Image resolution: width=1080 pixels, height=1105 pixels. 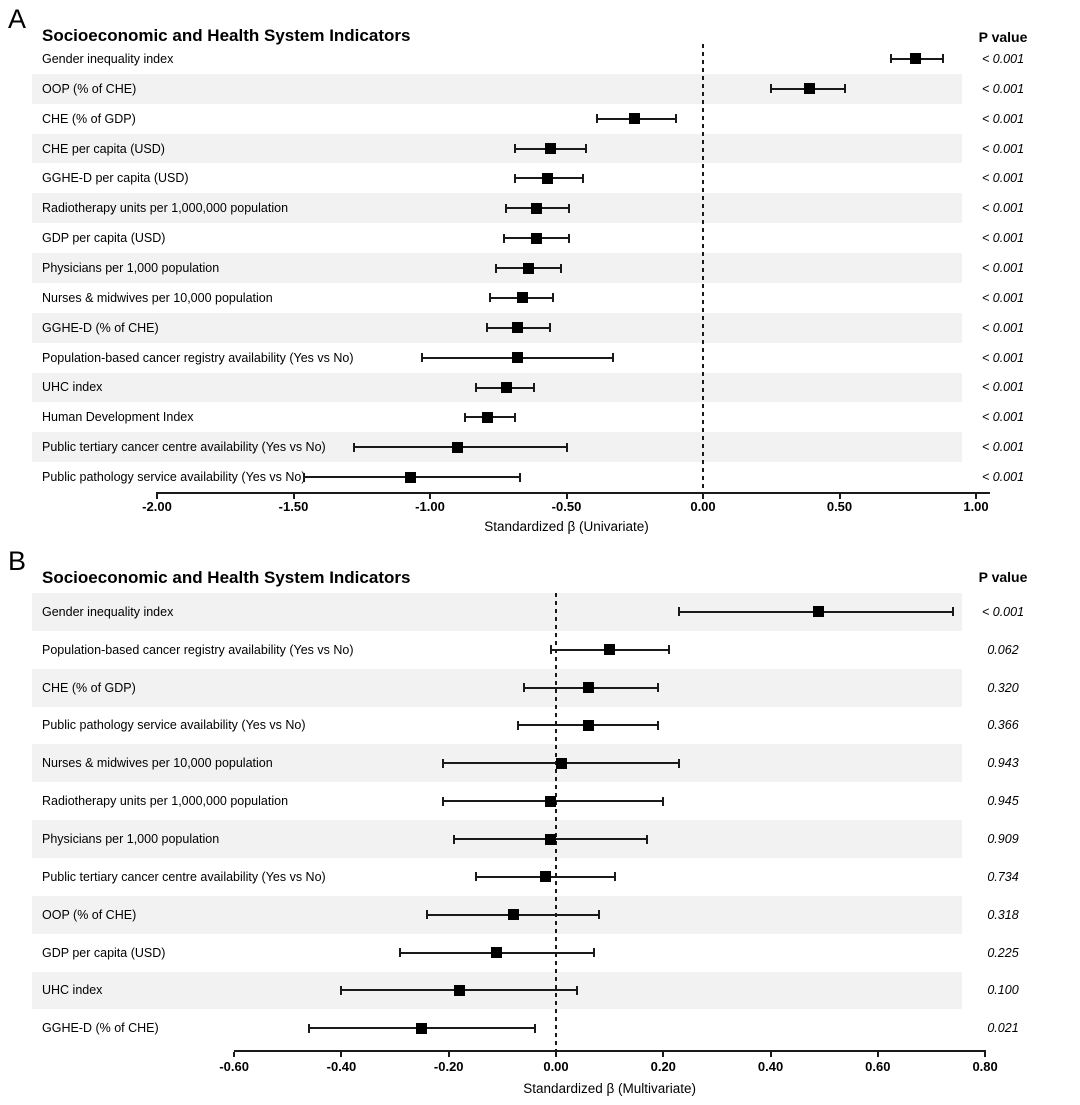 What do you see at coordinates (108, 58) in the screenshot?
I see `row-label: Gender inequality index` at bounding box center [108, 58].